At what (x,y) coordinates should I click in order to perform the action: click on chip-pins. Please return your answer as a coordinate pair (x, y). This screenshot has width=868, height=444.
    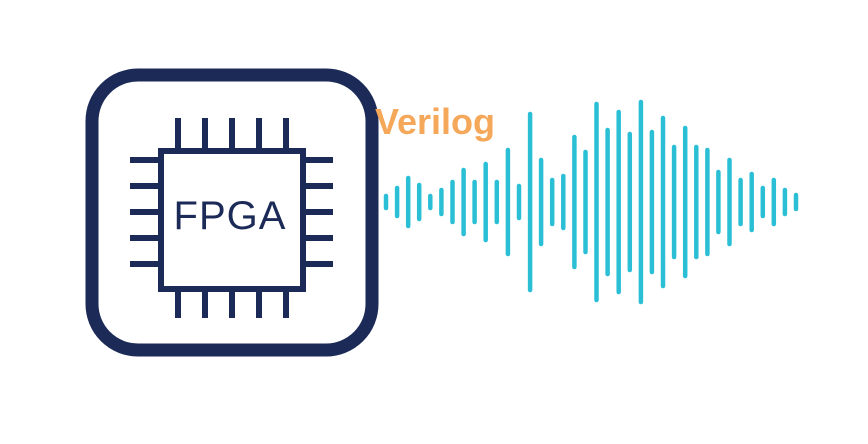
    Looking at the image, I should click on (231, 218).